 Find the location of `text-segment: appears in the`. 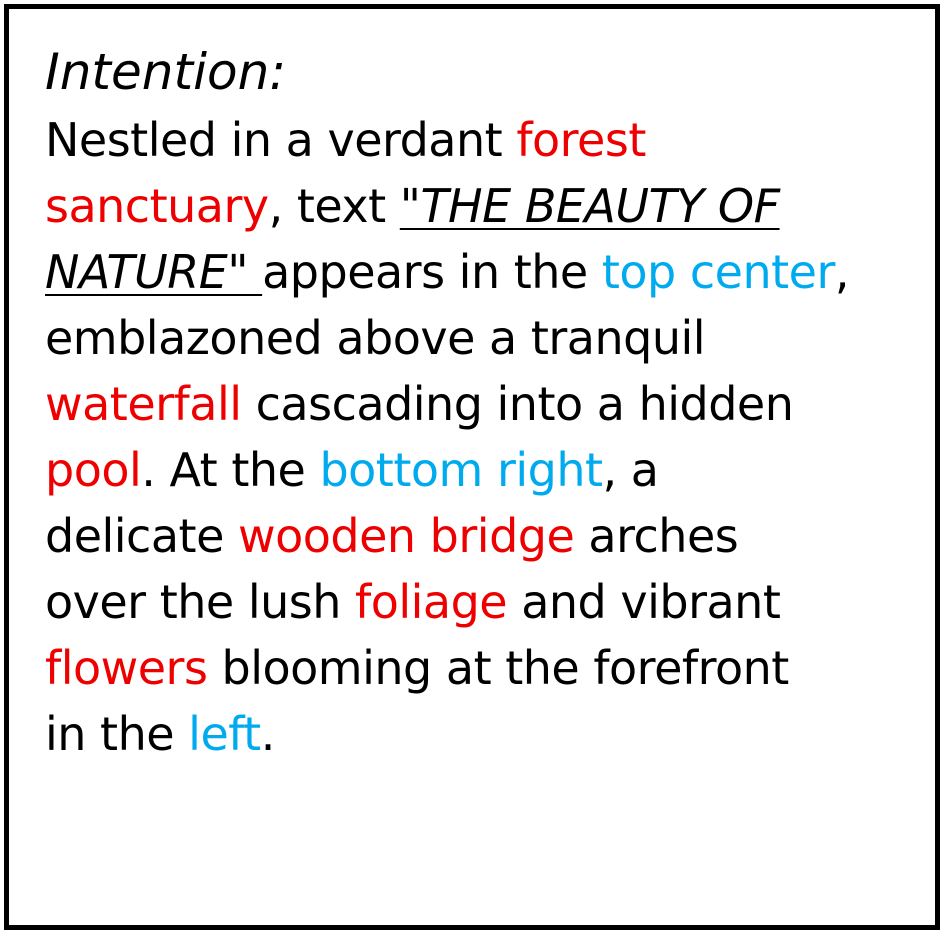

text-segment: appears in the is located at coordinates (432, 272).